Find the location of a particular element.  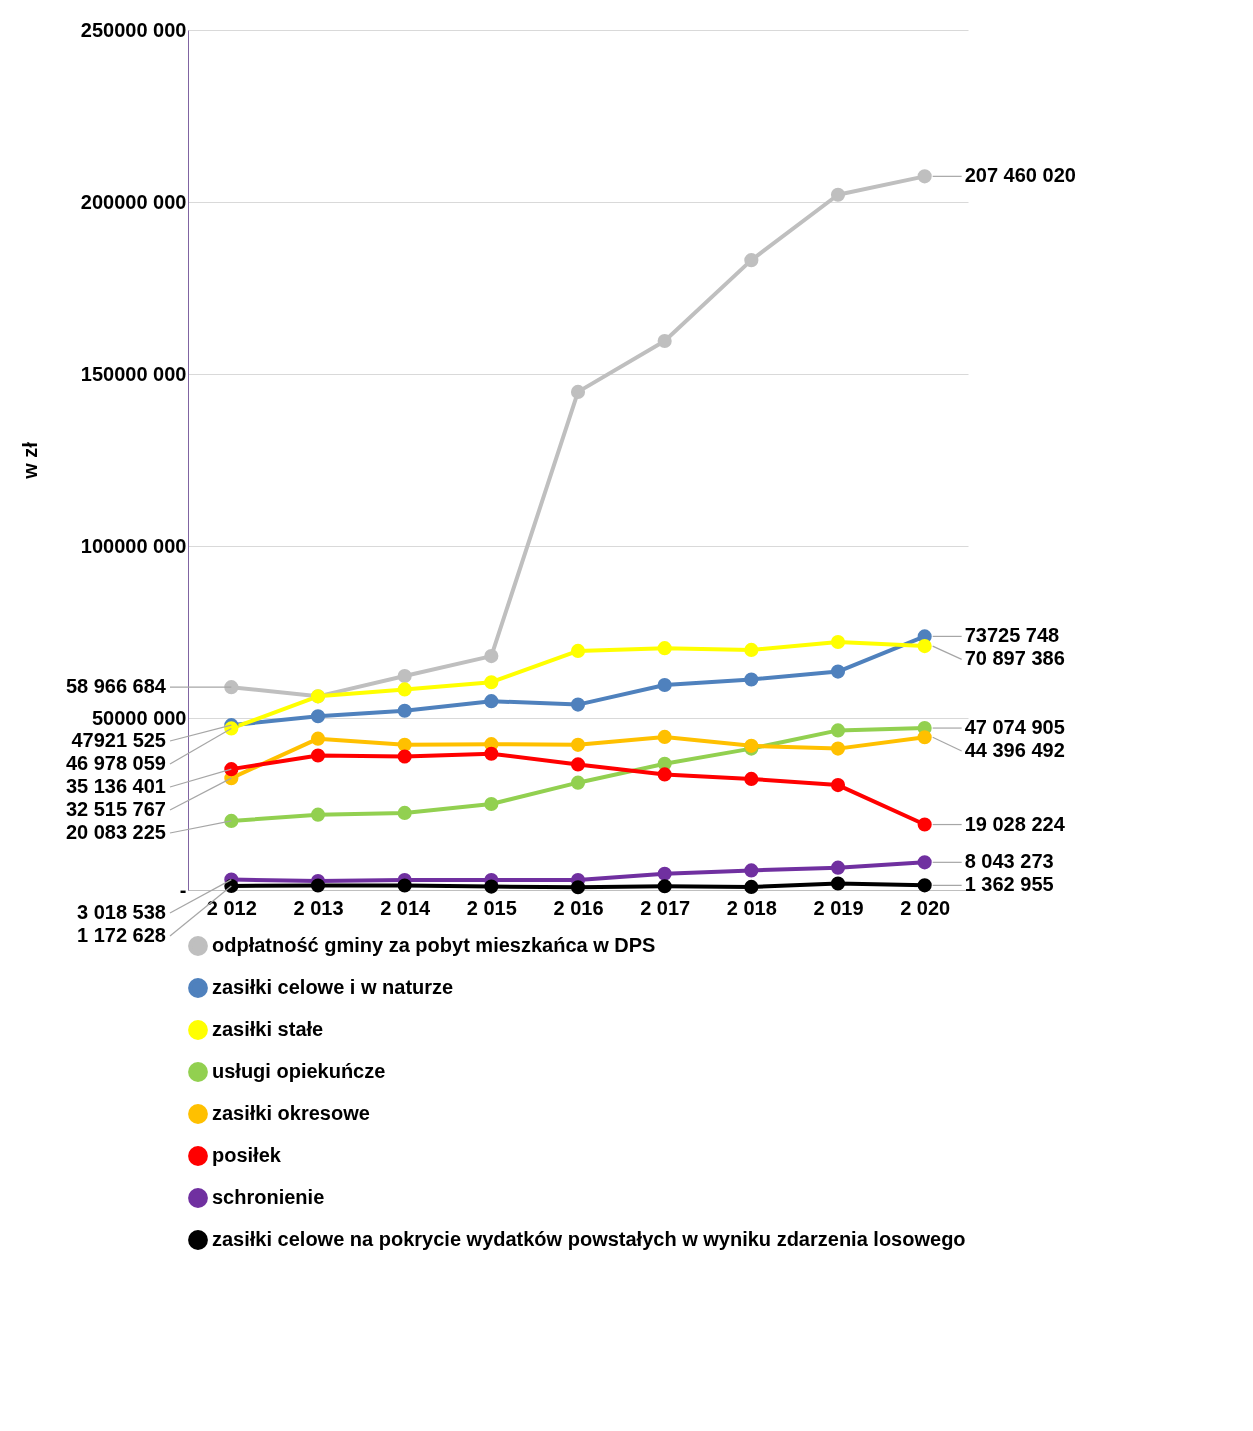

data-label: 46 978 059 is located at coordinates (115, 763).